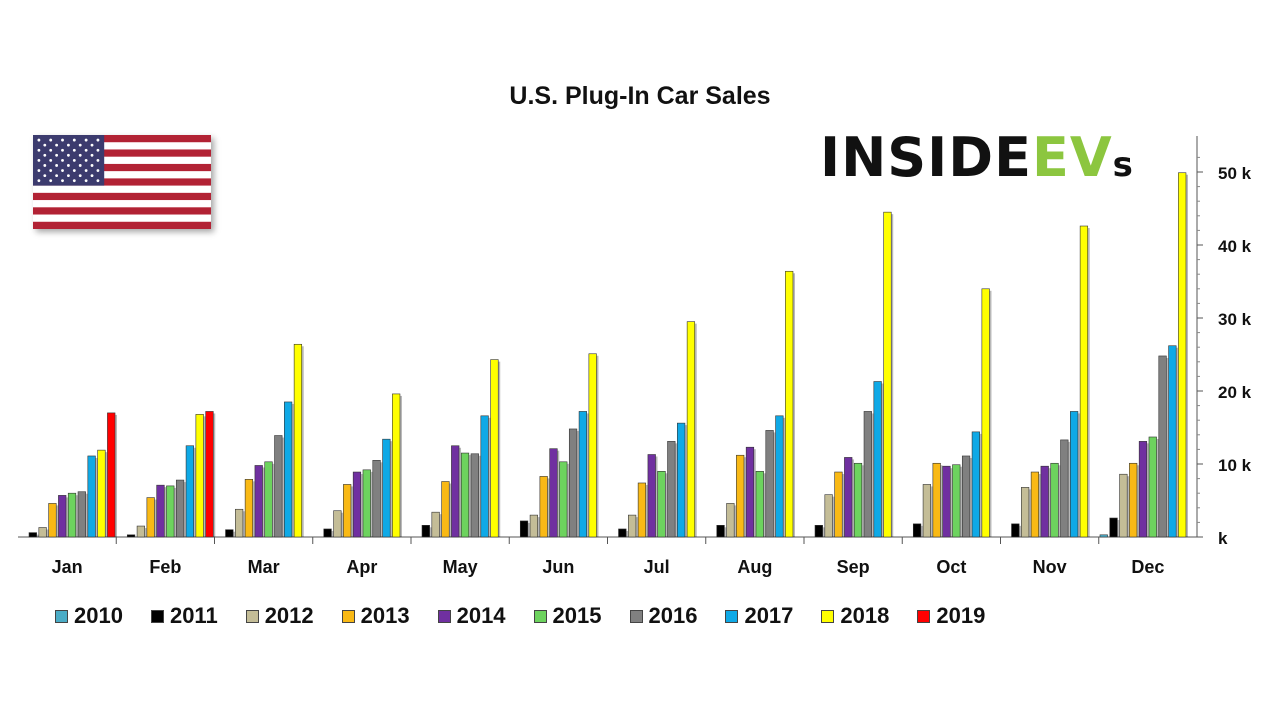 The width and height of the screenshot is (1280, 720). What do you see at coordinates (936, 500) in the screenshot?
I see `bar-2013-oct` at bounding box center [936, 500].